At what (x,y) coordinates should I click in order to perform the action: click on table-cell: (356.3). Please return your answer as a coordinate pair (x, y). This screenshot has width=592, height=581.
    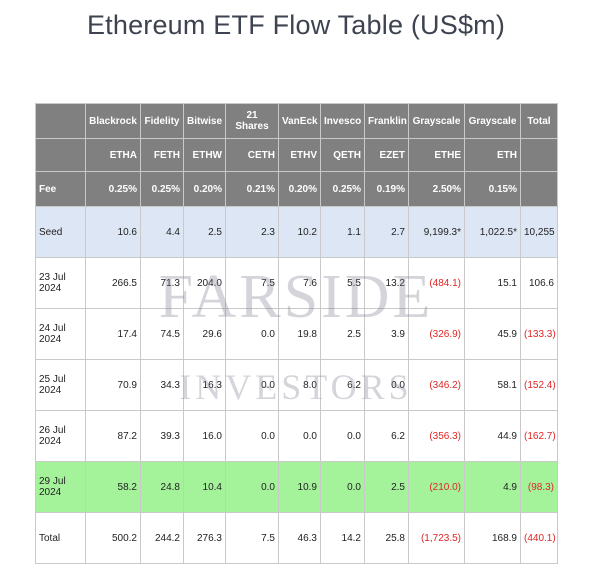
    Looking at the image, I should click on (436, 436).